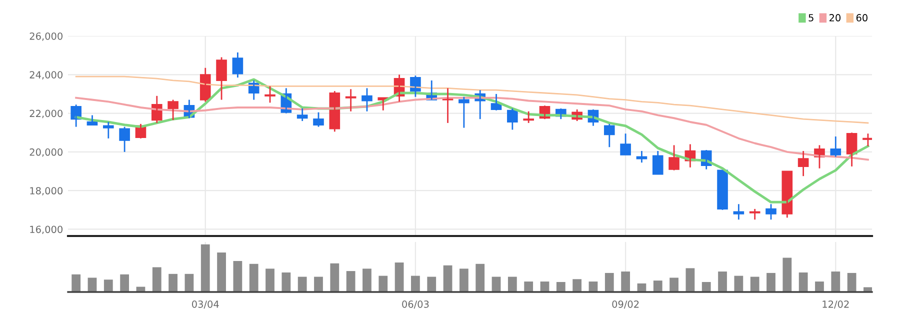 The height and width of the screenshot is (328, 915). Describe the element at coordinates (862, 18) in the screenshot. I see `legend-label: 60` at that location.